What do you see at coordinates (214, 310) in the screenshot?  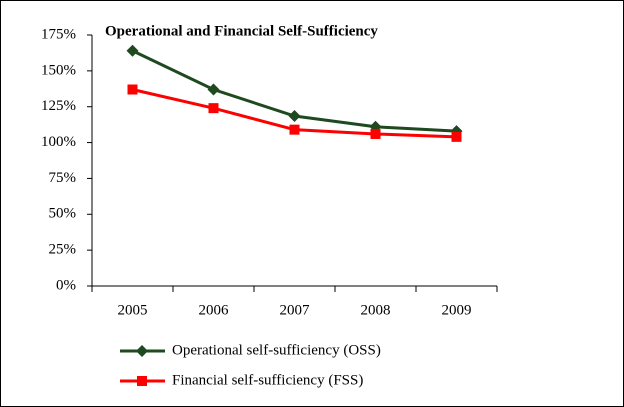 I see `x-tick-label: 2006` at bounding box center [214, 310].